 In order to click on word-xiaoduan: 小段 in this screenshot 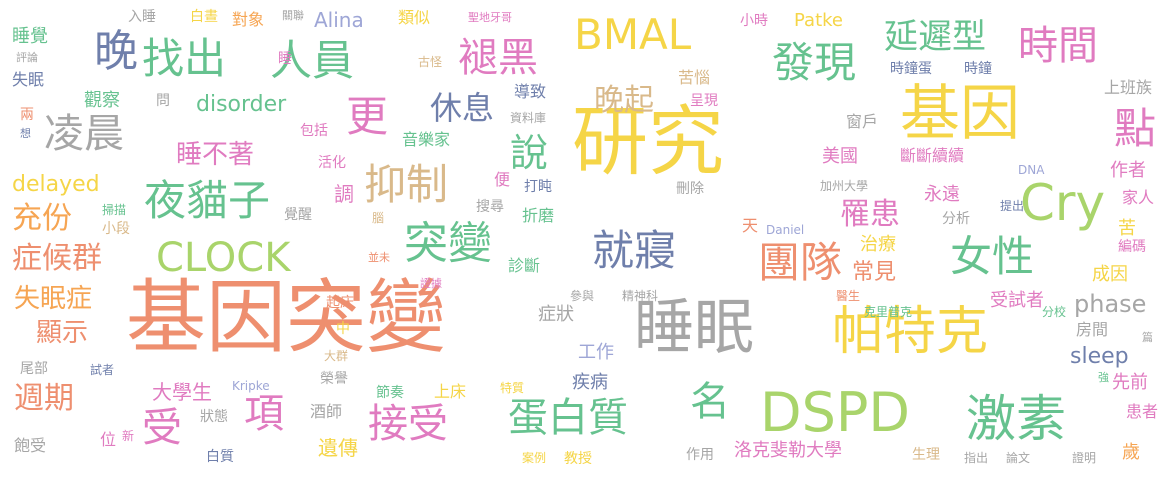, I will do `click(116, 229)`.